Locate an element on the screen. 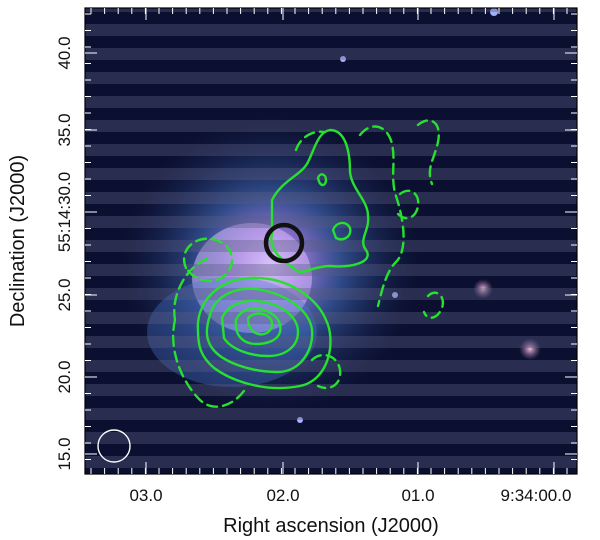 This screenshot has width=600, height=540. x-tick-label: 9:34:00.0 is located at coordinates (536, 495).